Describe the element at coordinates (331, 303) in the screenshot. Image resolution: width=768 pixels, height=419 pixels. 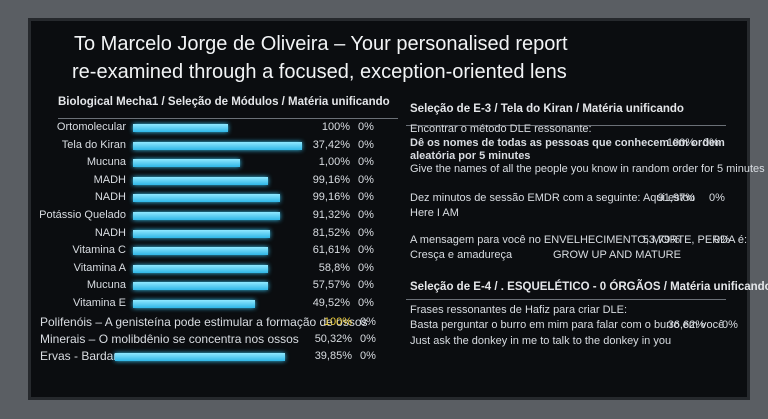
I see `row-value: 49,52%` at that location.